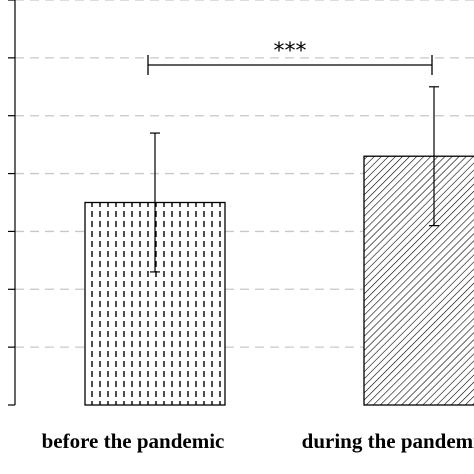 Image resolution: width=474 pixels, height=474 pixels. What do you see at coordinates (418, 280) in the screenshot?
I see `bar-during` at bounding box center [418, 280].